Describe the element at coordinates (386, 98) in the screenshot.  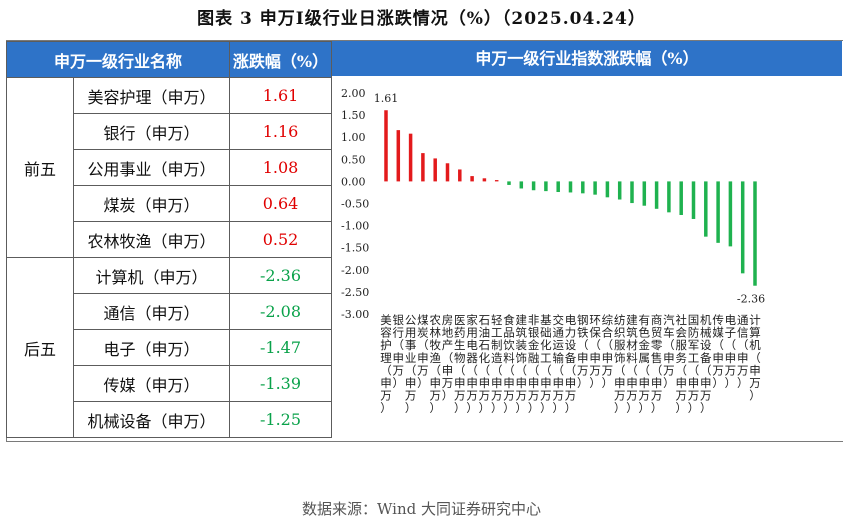
I see `max-data-label: 1.61` at that location.